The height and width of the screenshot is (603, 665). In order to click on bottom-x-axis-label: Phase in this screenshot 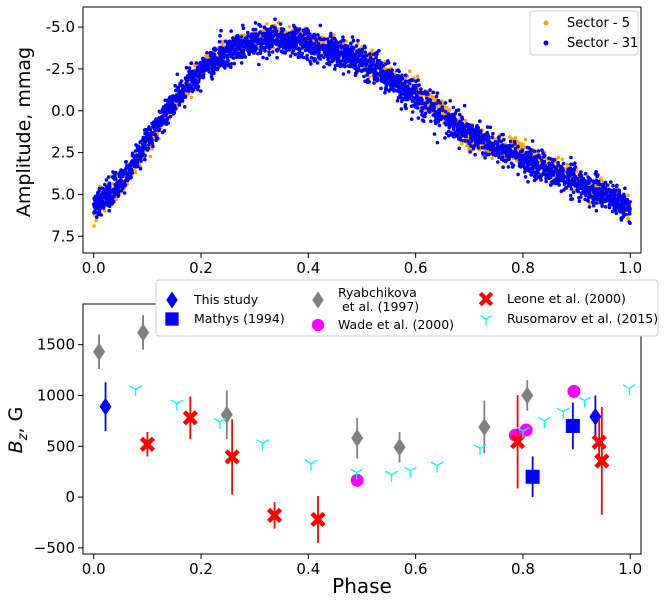, I will do `click(362, 586)`.